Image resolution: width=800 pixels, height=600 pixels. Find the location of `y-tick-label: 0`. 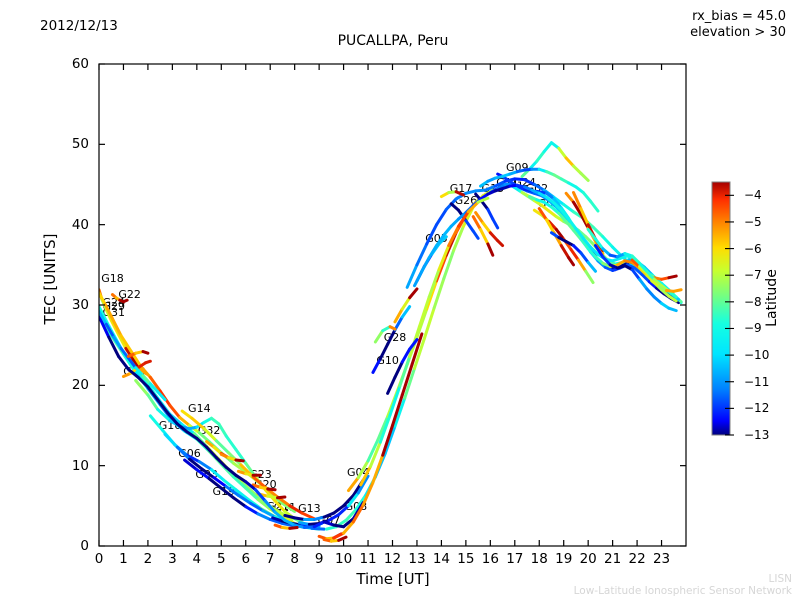

y-tick-label: 0 is located at coordinates (84, 546).